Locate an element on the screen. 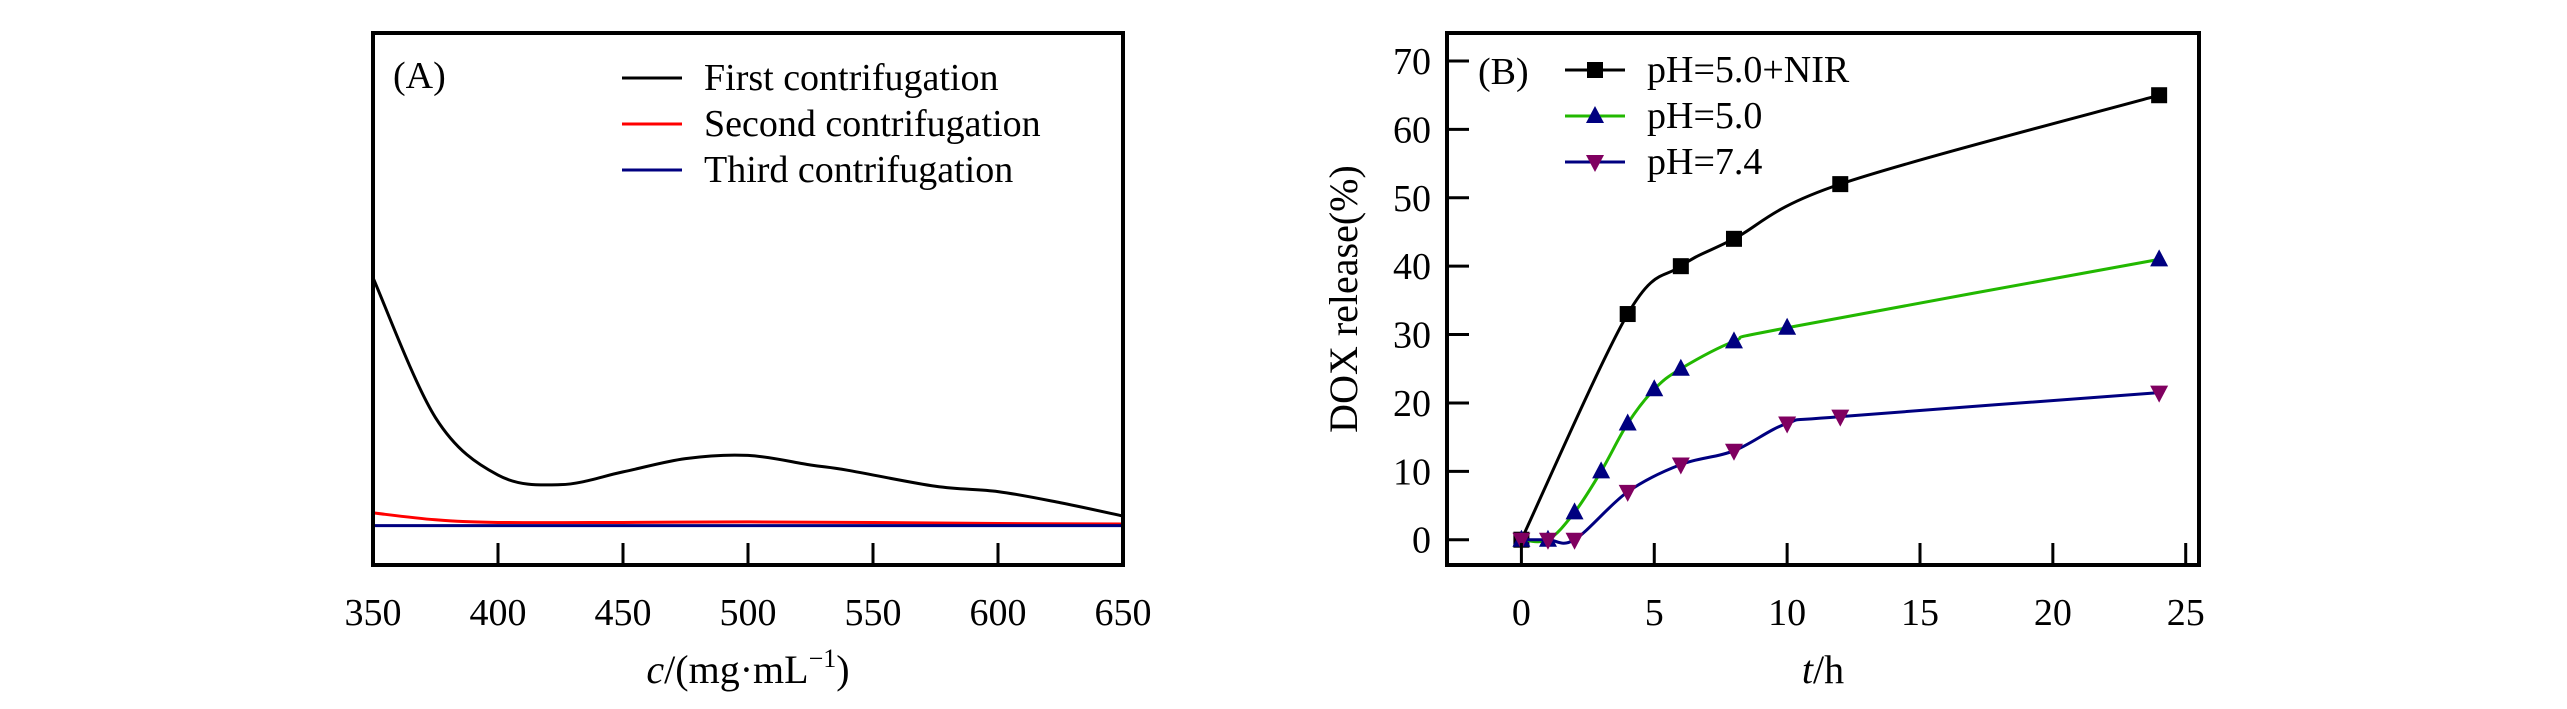 The height and width of the screenshot is (709, 2567). legend-item-2: pH=7.4 is located at coordinates (1663, 162).